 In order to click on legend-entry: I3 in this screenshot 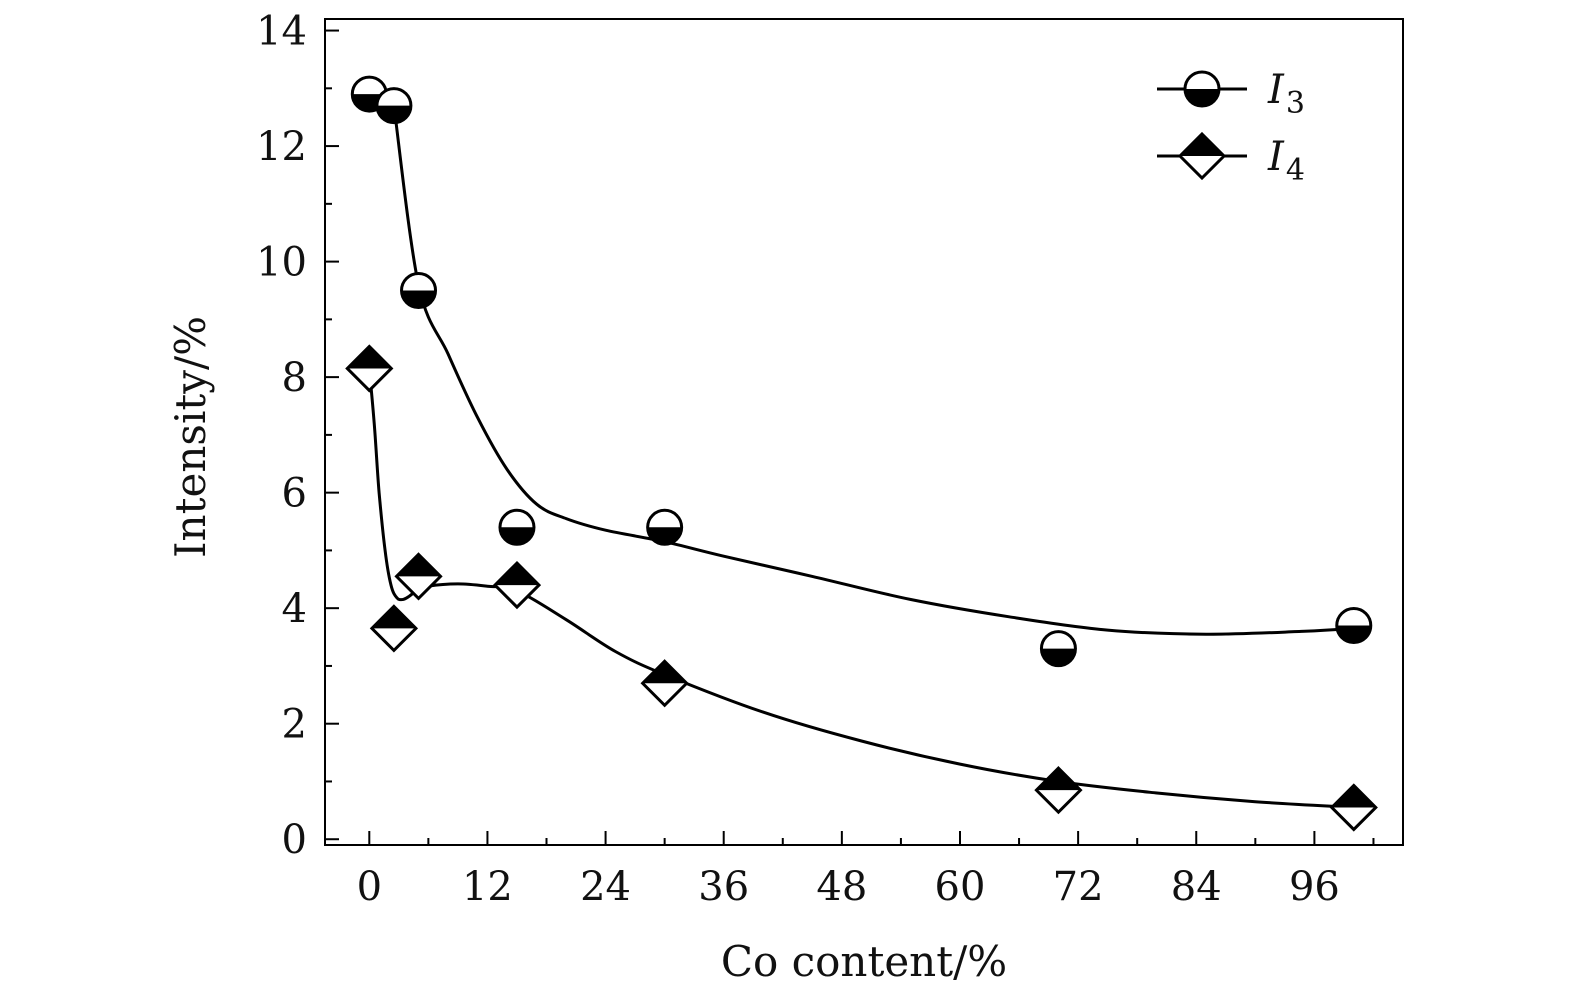, I will do `click(1231, 94)`.